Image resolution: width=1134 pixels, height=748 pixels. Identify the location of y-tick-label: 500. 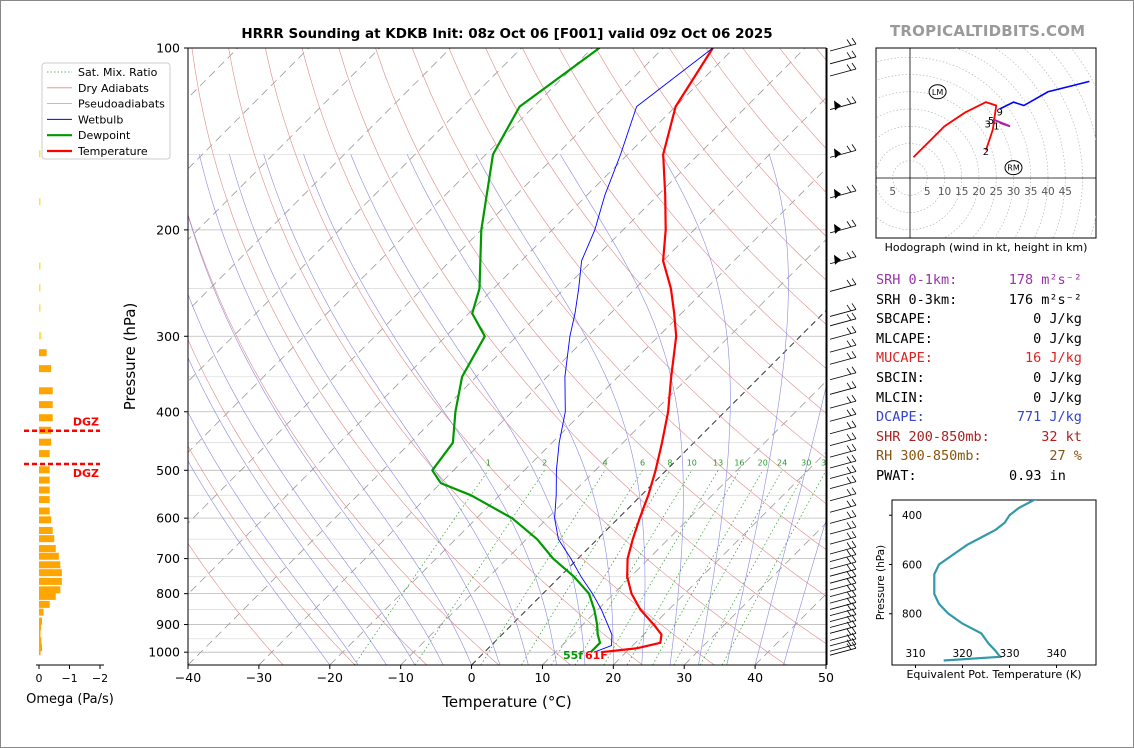
(168, 470).